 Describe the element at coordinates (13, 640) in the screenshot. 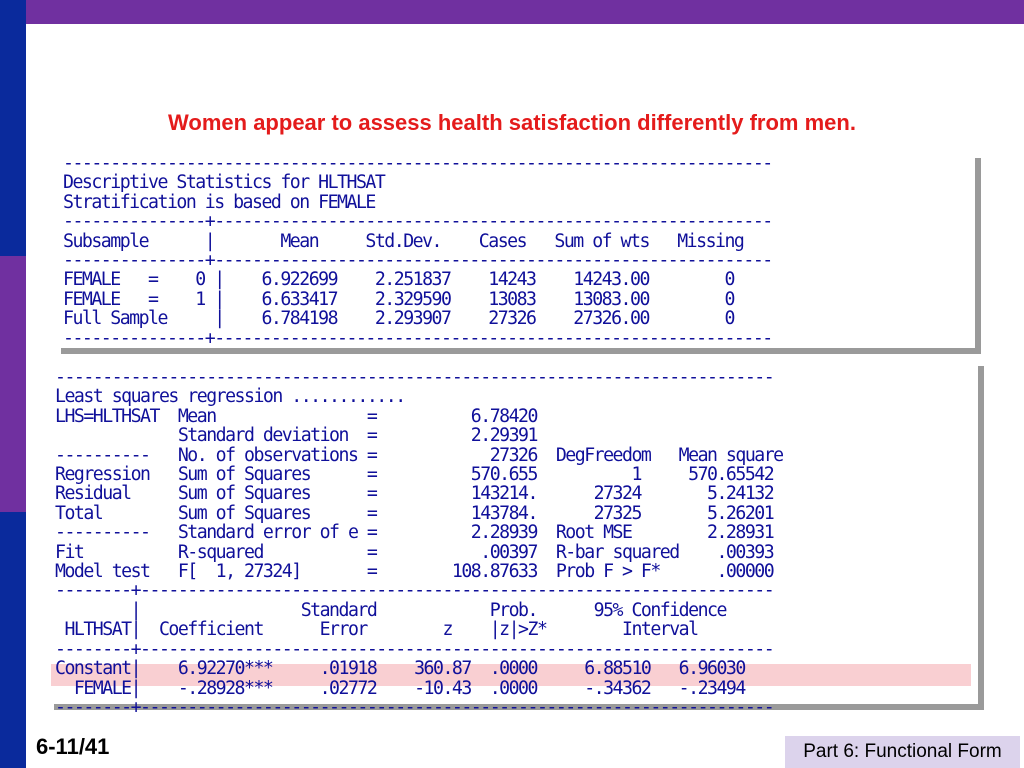

I see `left-accent-bar-blue-lower` at that location.